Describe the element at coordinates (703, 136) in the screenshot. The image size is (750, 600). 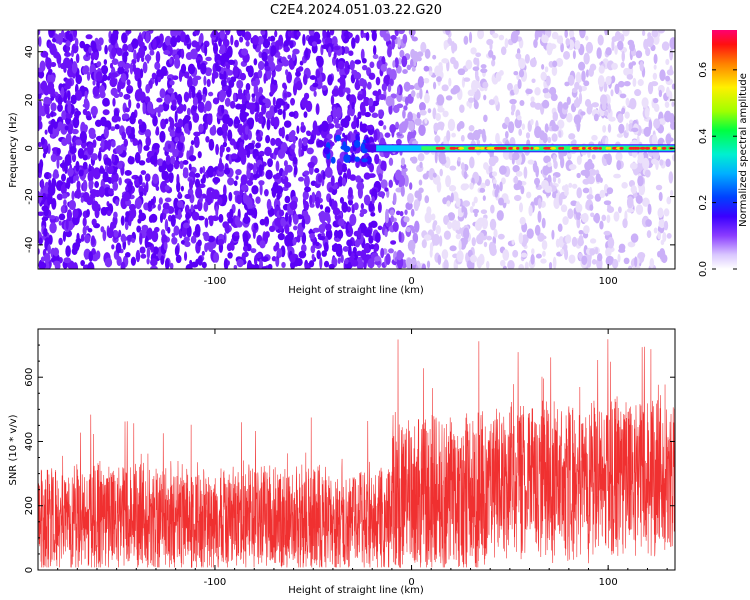
I see `colorbar-tick-label: 0.4` at that location.